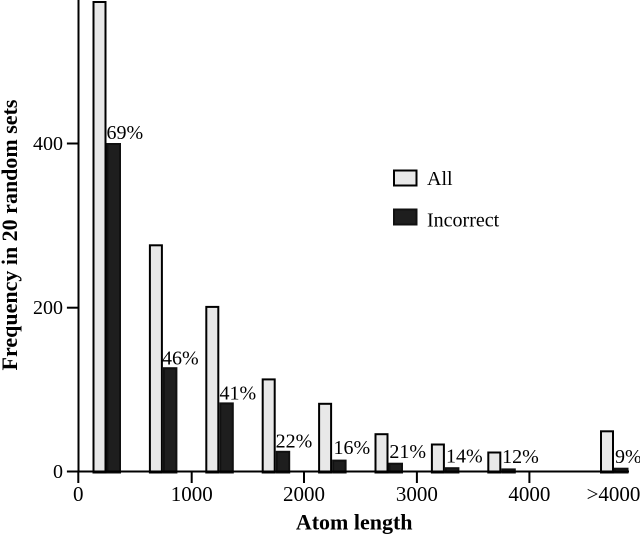 The height and width of the screenshot is (537, 640). Describe the element at coordinates (613, 494) in the screenshot. I see `svg-text: >4000` at that location.